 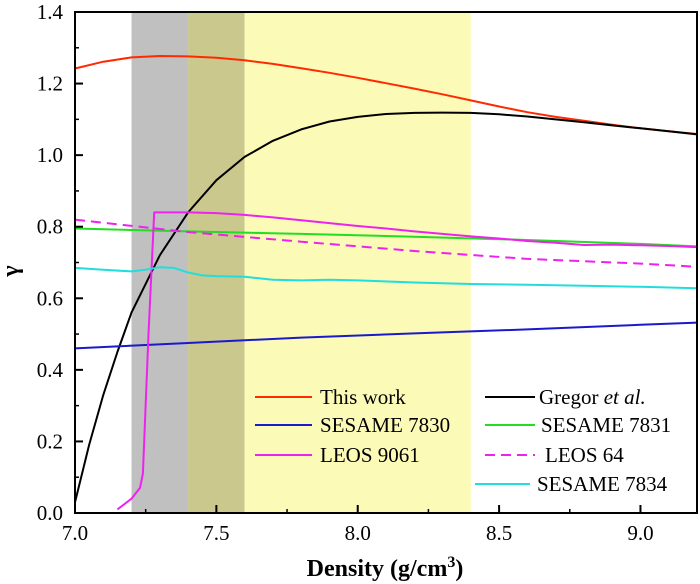 I want to click on y-tick-label: 0.4, so click(x=50, y=370).